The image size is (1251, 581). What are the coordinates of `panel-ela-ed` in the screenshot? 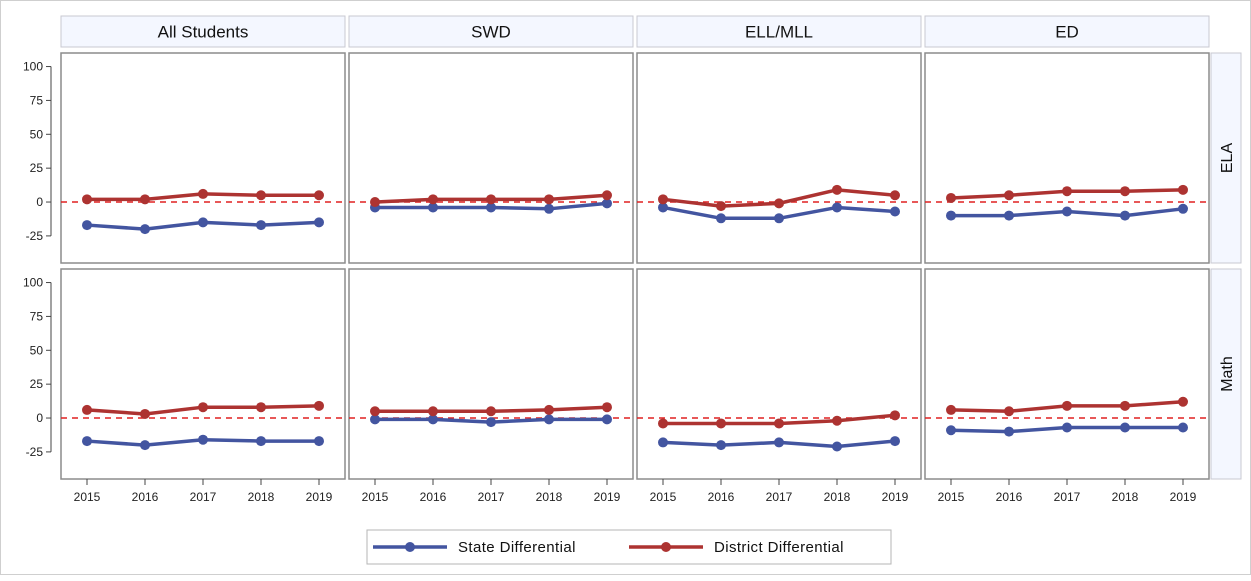 It's located at (1067, 158).